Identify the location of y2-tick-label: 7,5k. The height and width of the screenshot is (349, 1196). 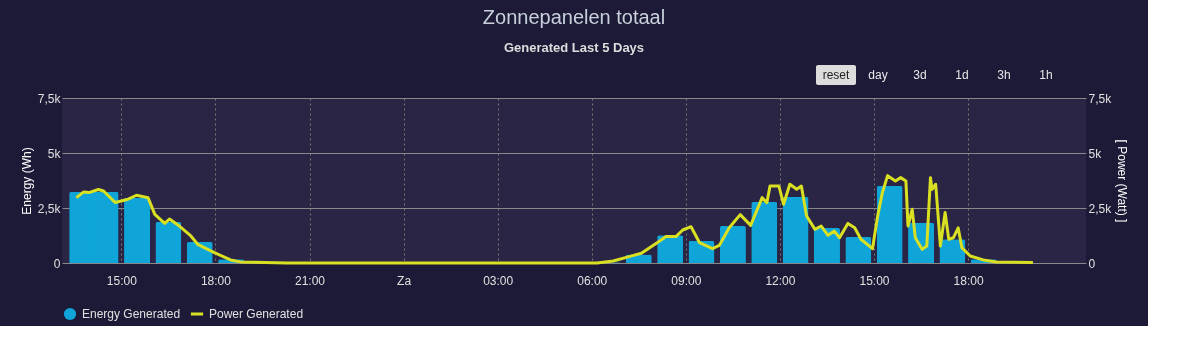
(1100, 98).